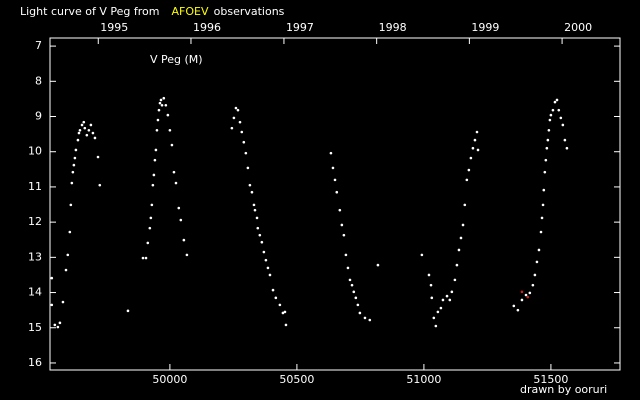 The width and height of the screenshot is (640, 400). I want to click on y-tick-label: 8, so click(38, 80).